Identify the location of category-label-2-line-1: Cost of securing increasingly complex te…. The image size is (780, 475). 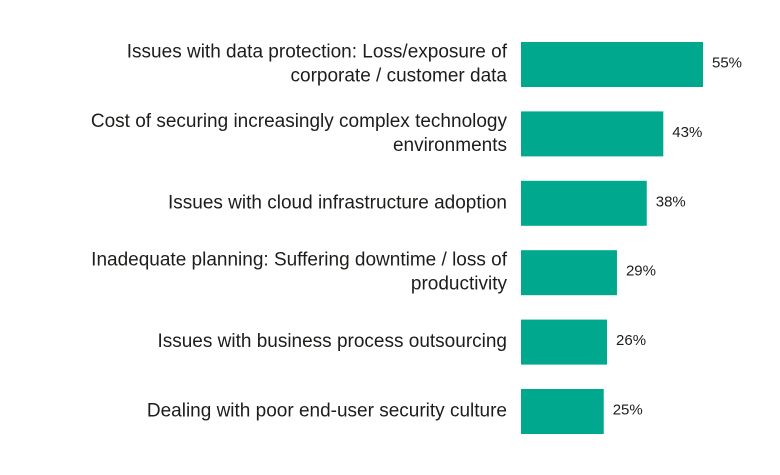
(299, 121).